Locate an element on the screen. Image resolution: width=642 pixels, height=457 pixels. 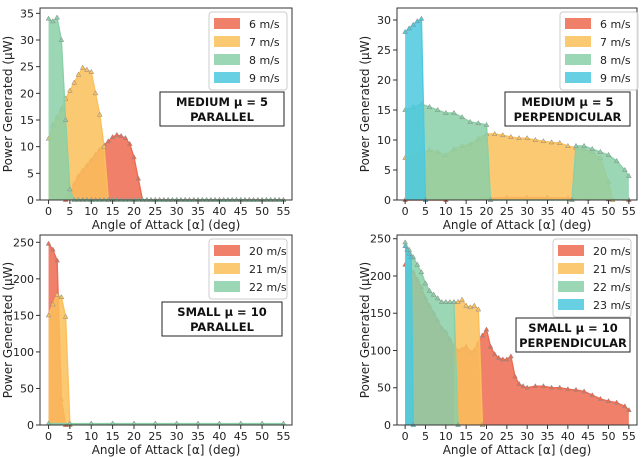
series-23-m-s is located at coordinates (409, 335).